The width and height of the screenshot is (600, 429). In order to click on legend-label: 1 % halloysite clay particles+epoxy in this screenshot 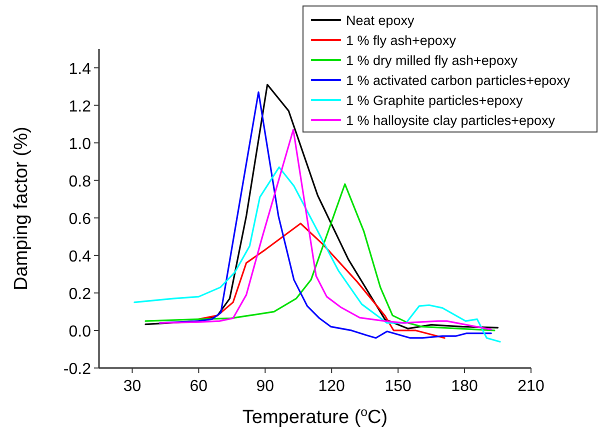, I will do `click(451, 120)`.